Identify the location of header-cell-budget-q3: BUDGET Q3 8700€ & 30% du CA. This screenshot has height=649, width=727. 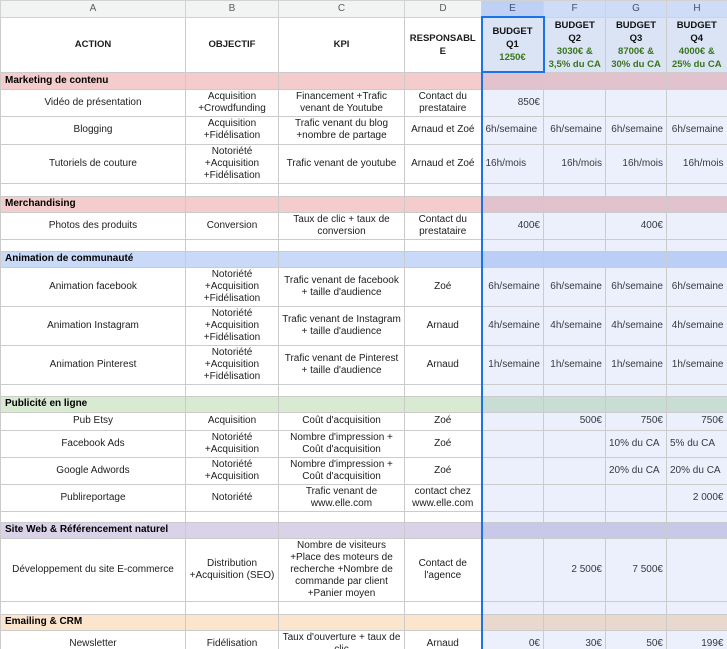
(636, 44).